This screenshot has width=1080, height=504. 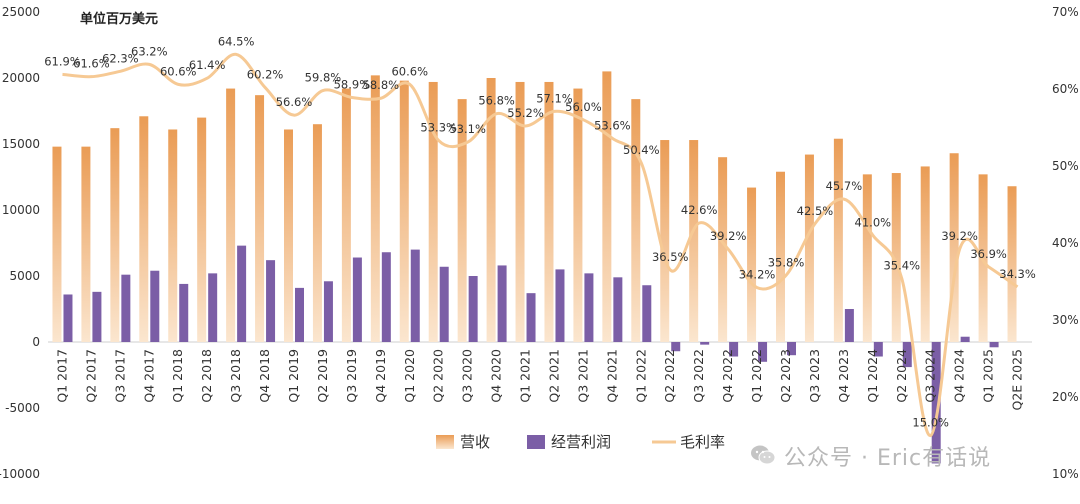 What do you see at coordinates (467, 376) in the screenshot?
I see `x-tick-label: Q3 2020` at bounding box center [467, 376].